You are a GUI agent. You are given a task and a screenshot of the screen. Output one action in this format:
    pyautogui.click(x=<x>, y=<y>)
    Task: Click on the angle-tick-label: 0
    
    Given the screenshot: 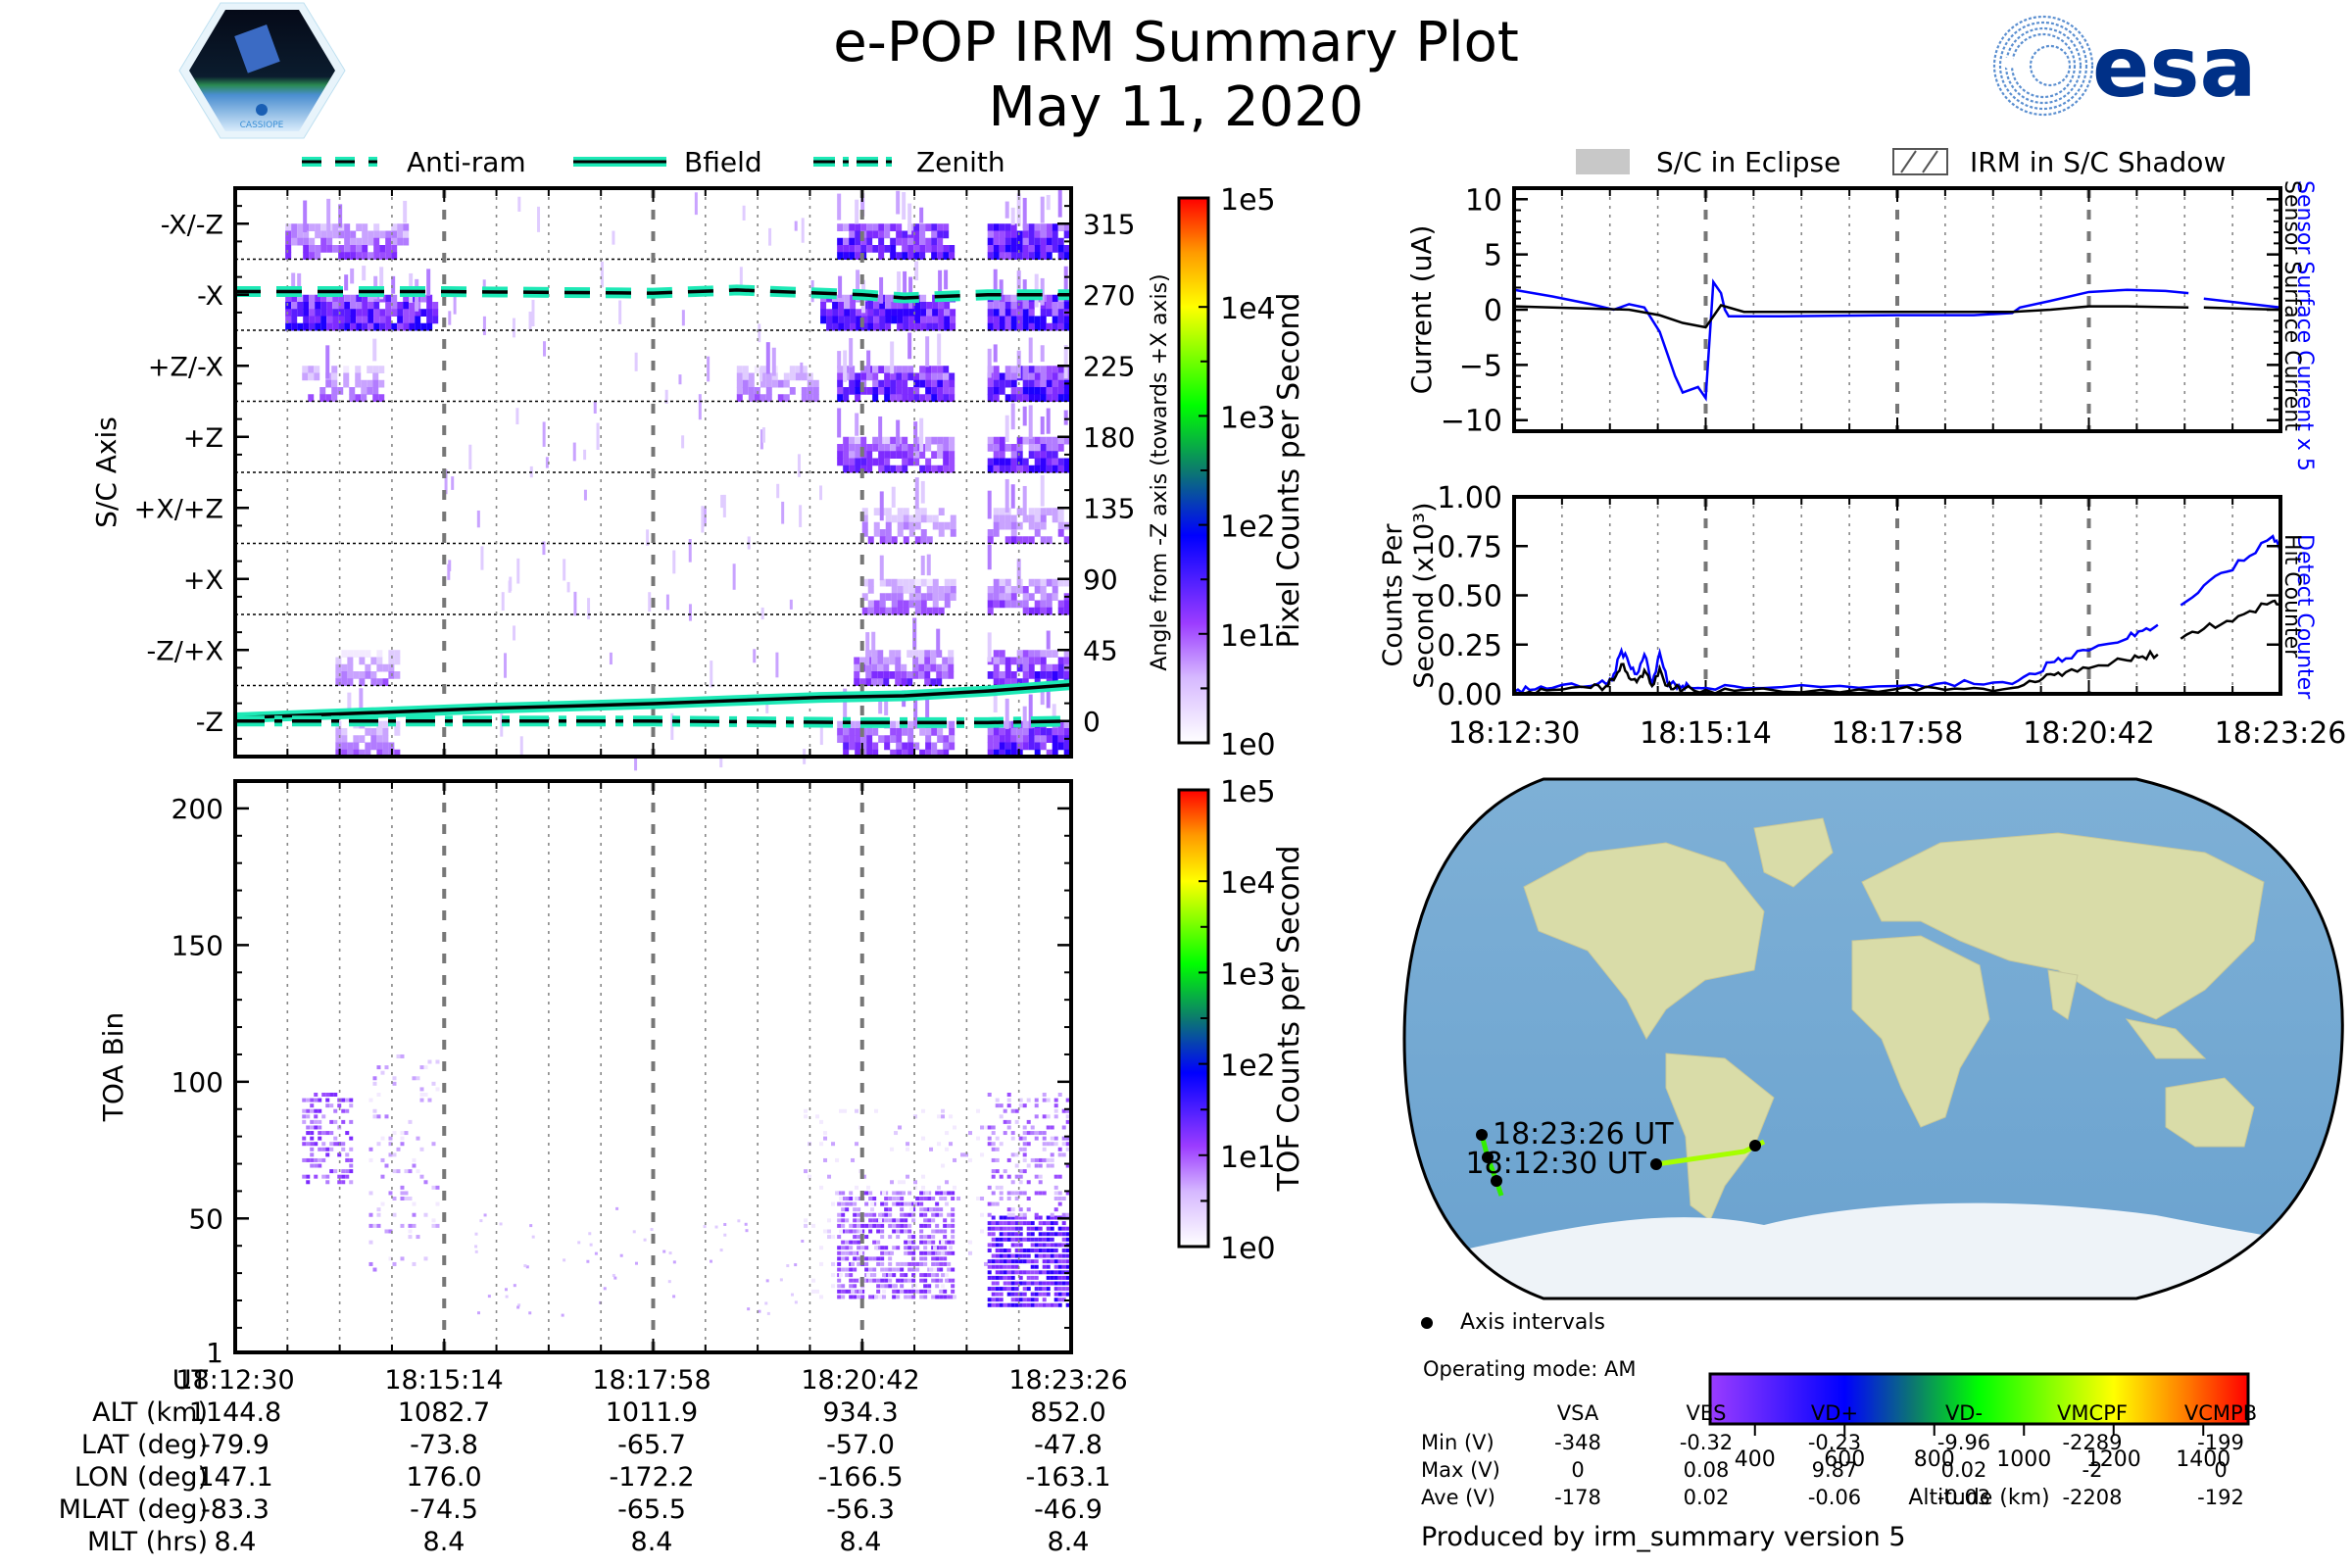 What is the action you would take?
    pyautogui.click(x=1092, y=722)
    